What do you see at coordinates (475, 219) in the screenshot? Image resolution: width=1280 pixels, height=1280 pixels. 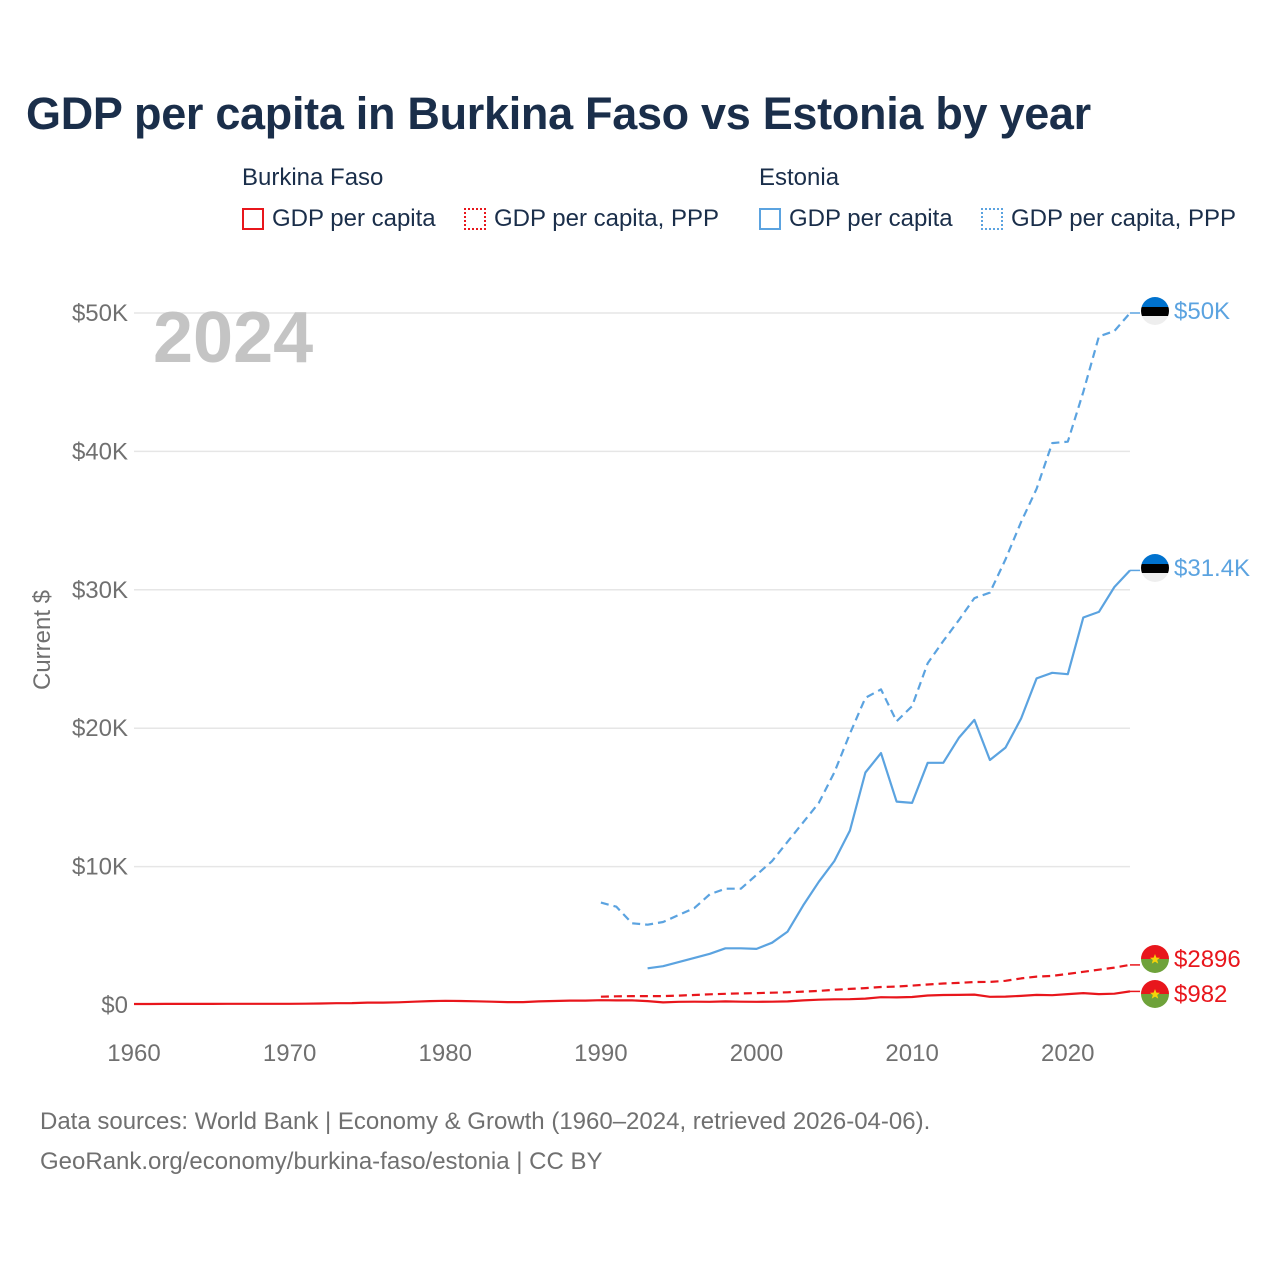 I see `legend-swatch-dotted-red` at bounding box center [475, 219].